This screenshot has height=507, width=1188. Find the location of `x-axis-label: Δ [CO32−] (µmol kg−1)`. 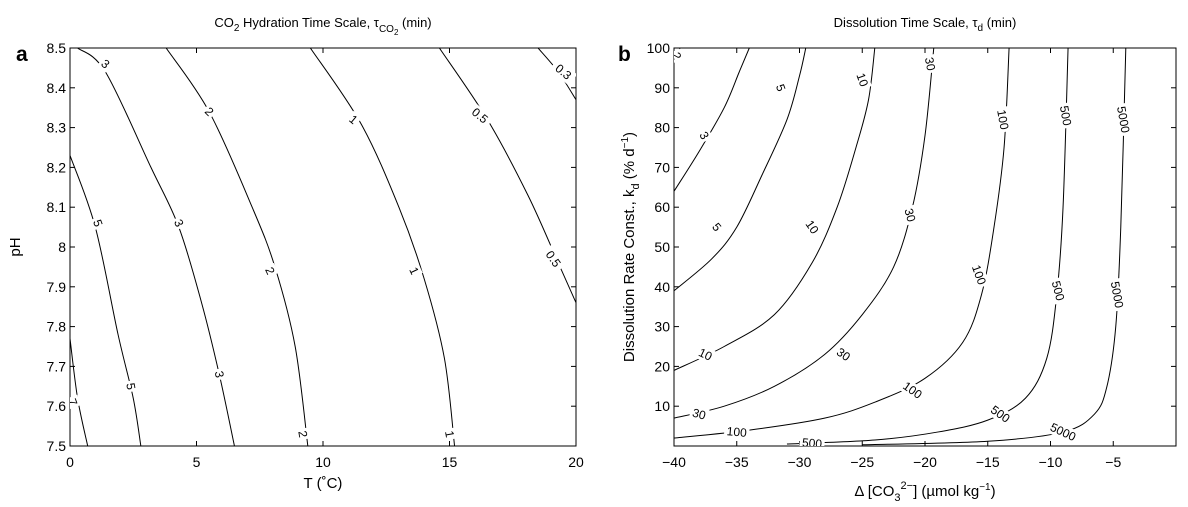

x-axis-label: Δ [CO32−] (µmol kg−1) is located at coordinates (924, 492).